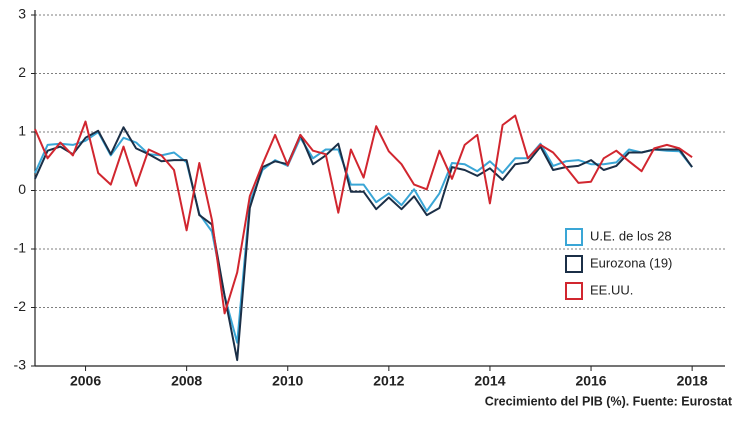 This screenshot has height=422, width=740. What do you see at coordinates (20, 306) in the screenshot?
I see `y-tick-label: -2` at bounding box center [20, 306].